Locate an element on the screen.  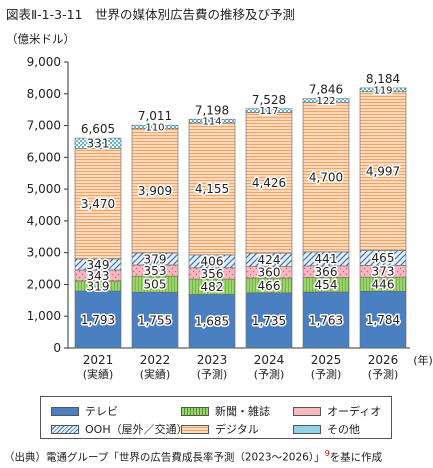
data-label-news: 454 is located at coordinates (326, 285).